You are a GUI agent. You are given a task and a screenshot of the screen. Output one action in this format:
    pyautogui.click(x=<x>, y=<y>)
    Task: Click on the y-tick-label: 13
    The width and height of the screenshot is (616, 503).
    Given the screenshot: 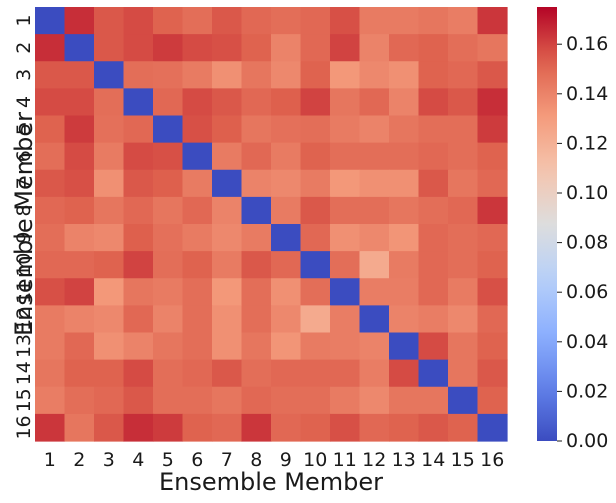 What is the action you would take?
    pyautogui.click(x=24, y=346)
    